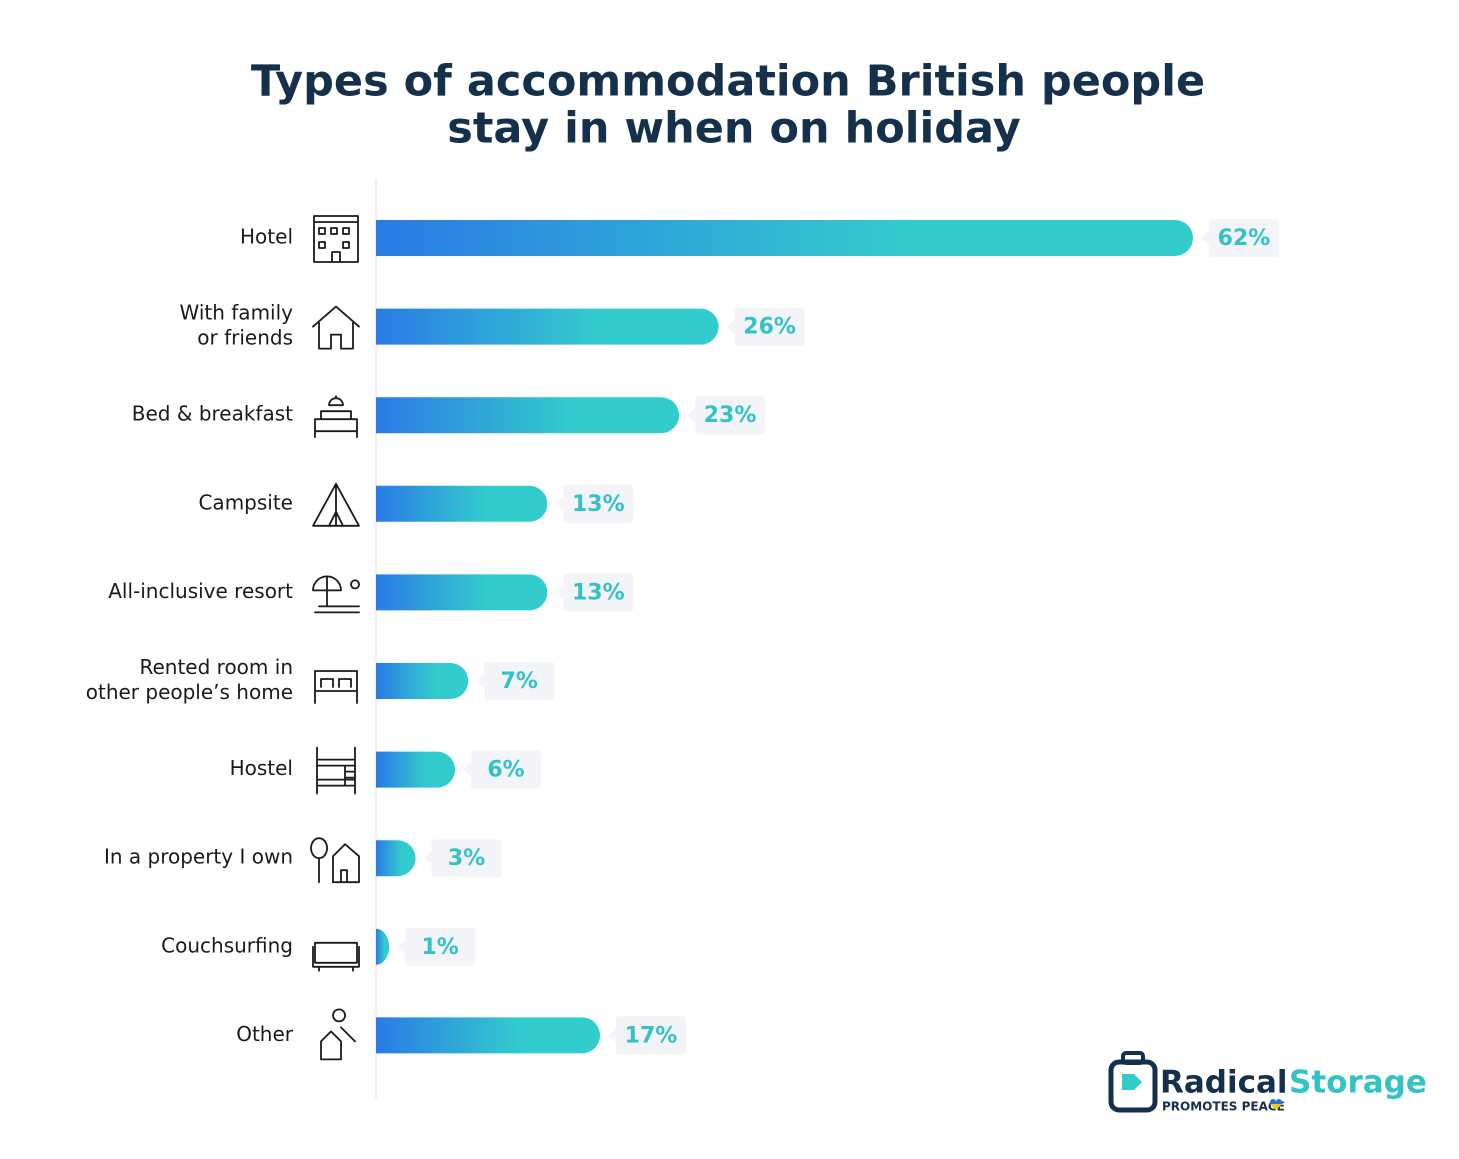 The height and width of the screenshot is (1159, 1459). What do you see at coordinates (237, 313) in the screenshot?
I see `category-label: With family` at bounding box center [237, 313].